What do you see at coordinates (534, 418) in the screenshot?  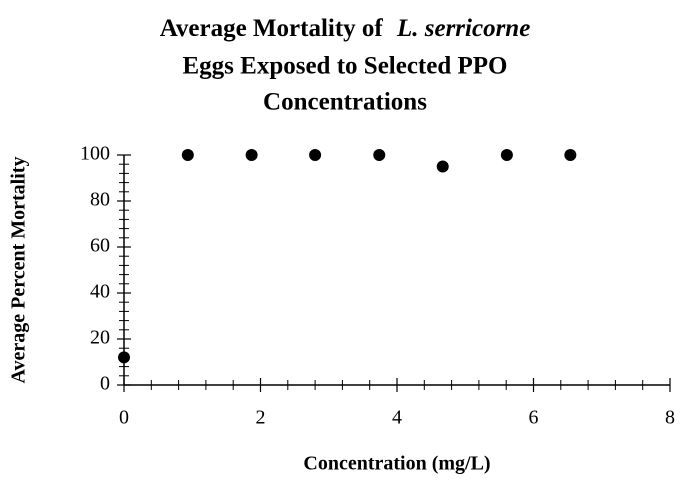 I see `x-tick-label: 6` at bounding box center [534, 418].